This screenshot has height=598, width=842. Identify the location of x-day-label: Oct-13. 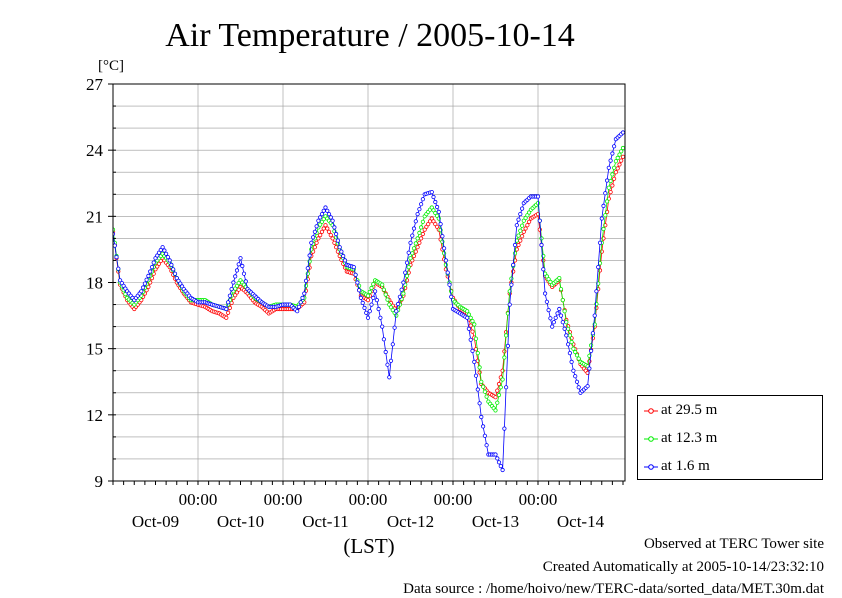
(495, 521).